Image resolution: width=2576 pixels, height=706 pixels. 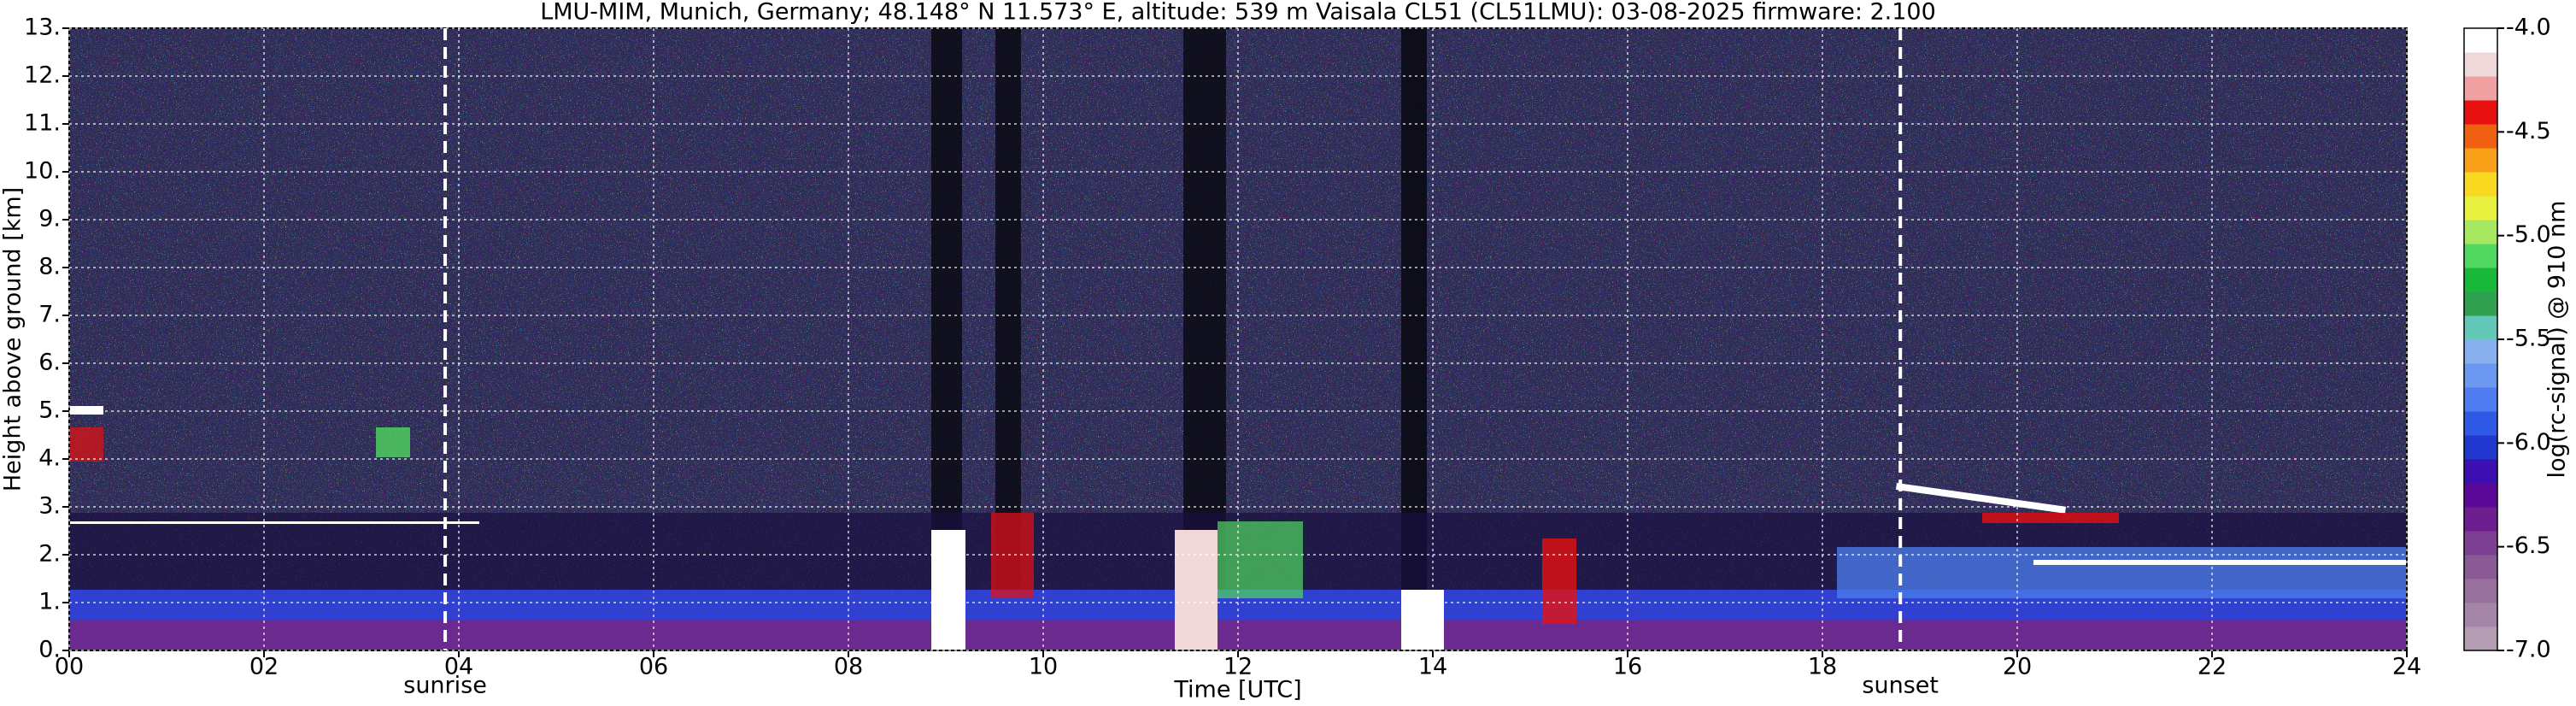 I want to click on y-tick-label: 9., so click(x=49, y=219).